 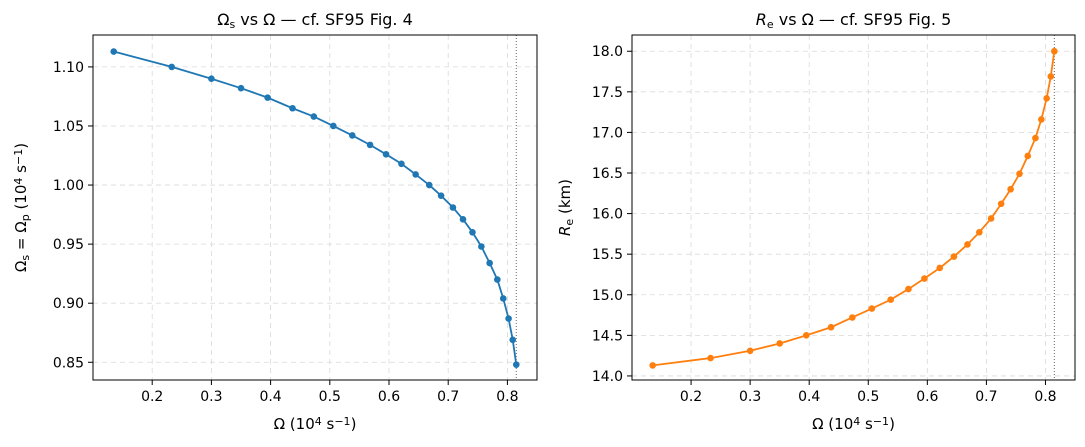 I want to click on y-axis-label: Ωs = Ωp (104 s−1), so click(x=22, y=207).